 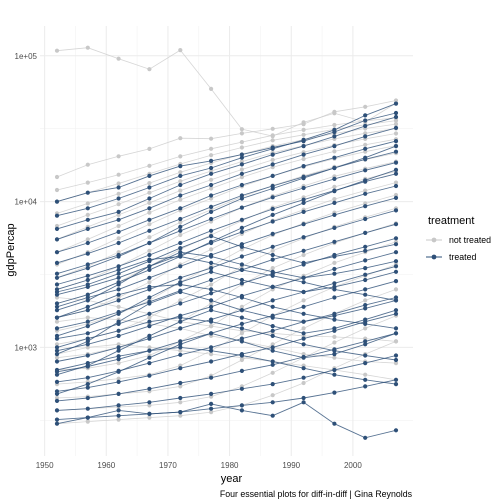 What do you see at coordinates (470, 240) in the screenshot?
I see `legend-label-not-treated: not treated` at bounding box center [470, 240].